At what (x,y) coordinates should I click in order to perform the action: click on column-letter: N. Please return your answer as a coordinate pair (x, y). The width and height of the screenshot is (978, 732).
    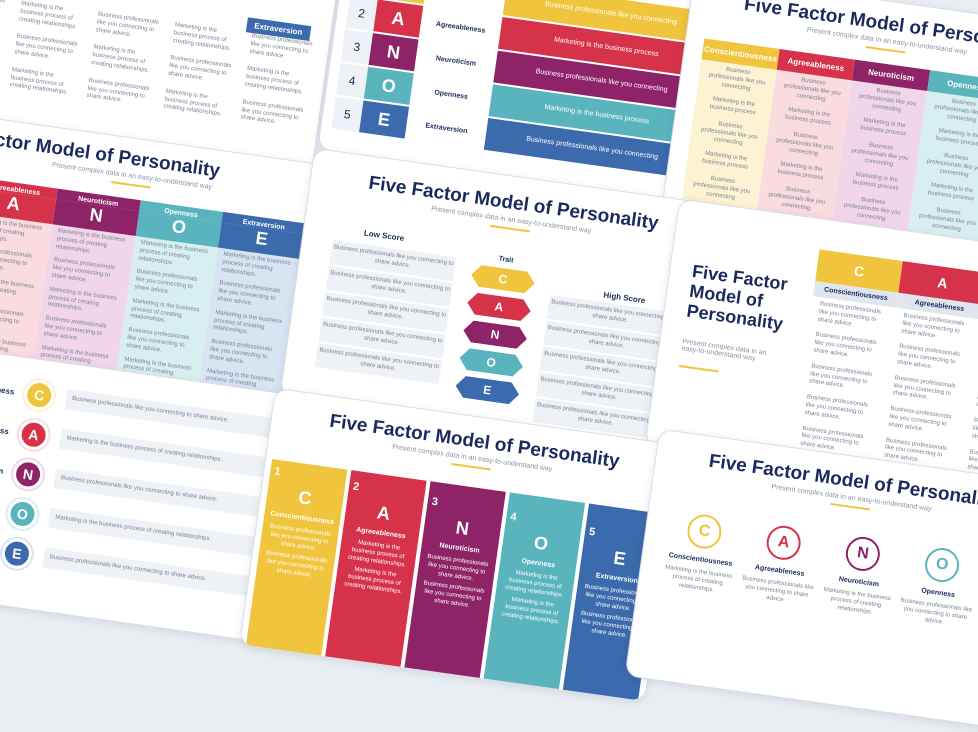
    Looking at the image, I should click on (462, 528).